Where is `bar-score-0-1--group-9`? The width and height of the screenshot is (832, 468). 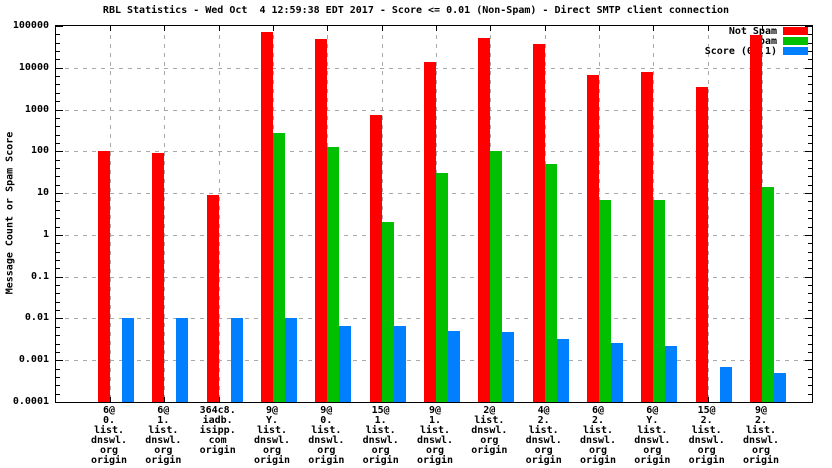 bar-score-0-1--group-9 is located at coordinates (562, 370).